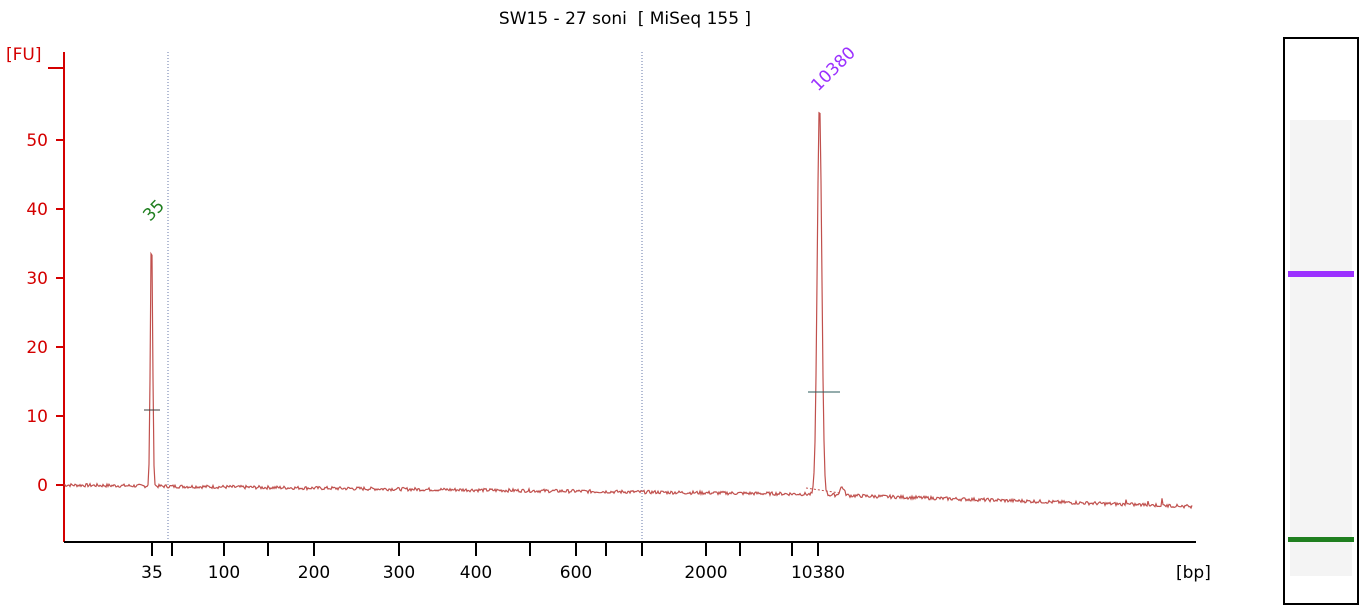 The height and width of the screenshot is (609, 1361). I want to click on x-tick-label: 10380, so click(818, 573).